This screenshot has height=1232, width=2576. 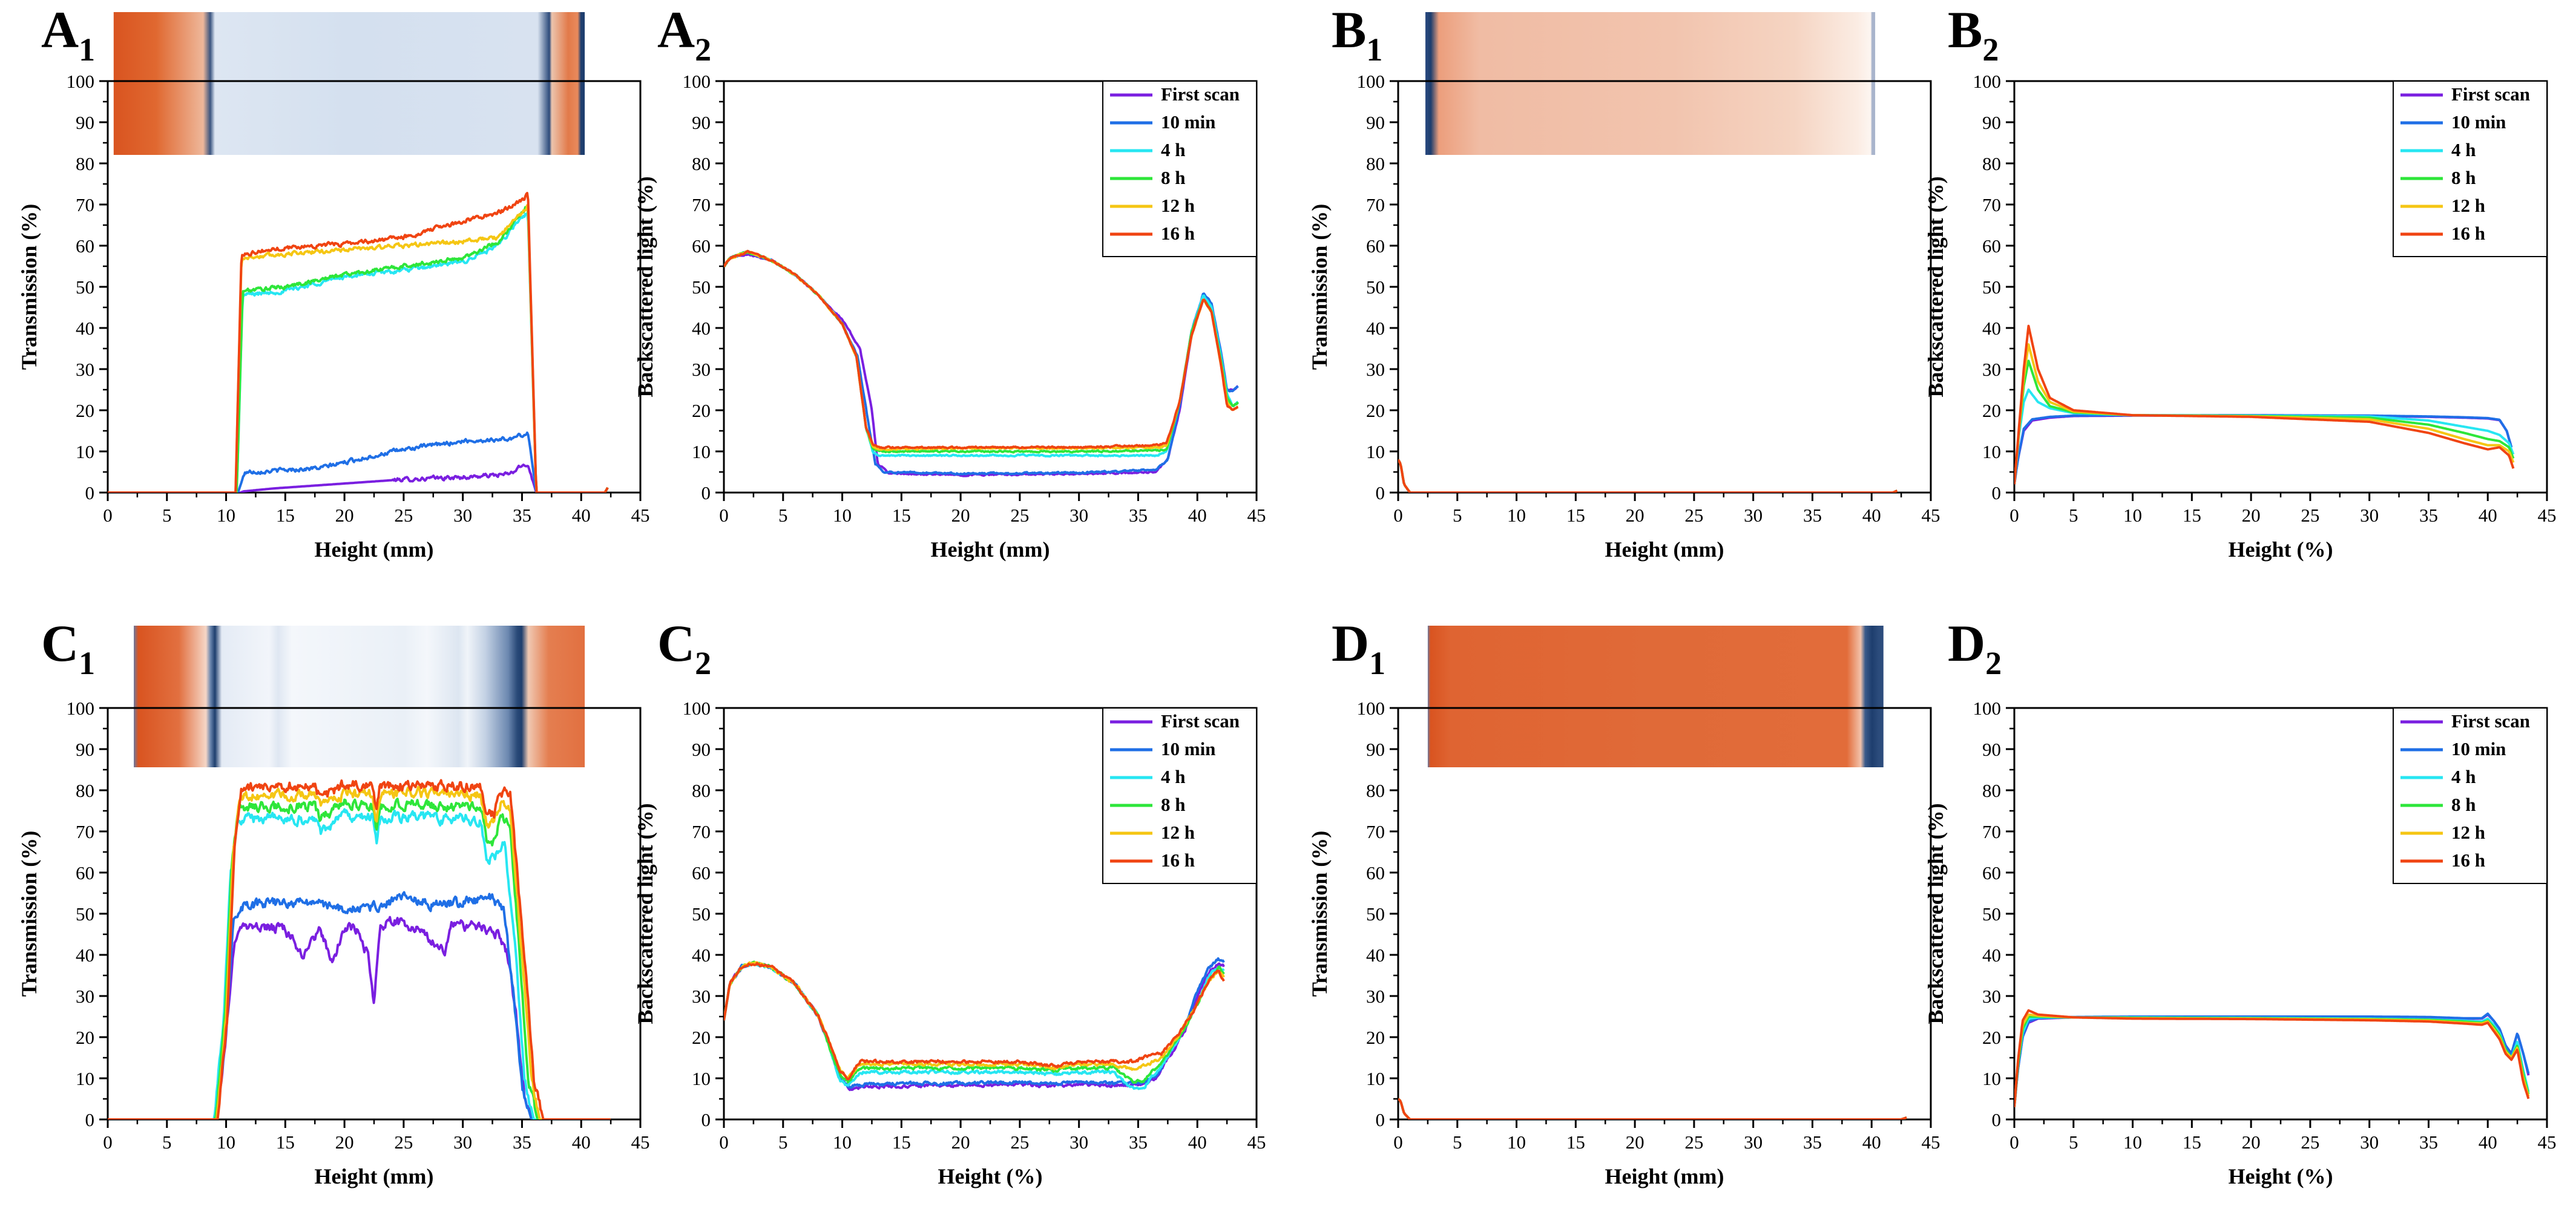 What do you see at coordinates (1693, 515) in the screenshot?
I see `x-tick-label: 25` at bounding box center [1693, 515].